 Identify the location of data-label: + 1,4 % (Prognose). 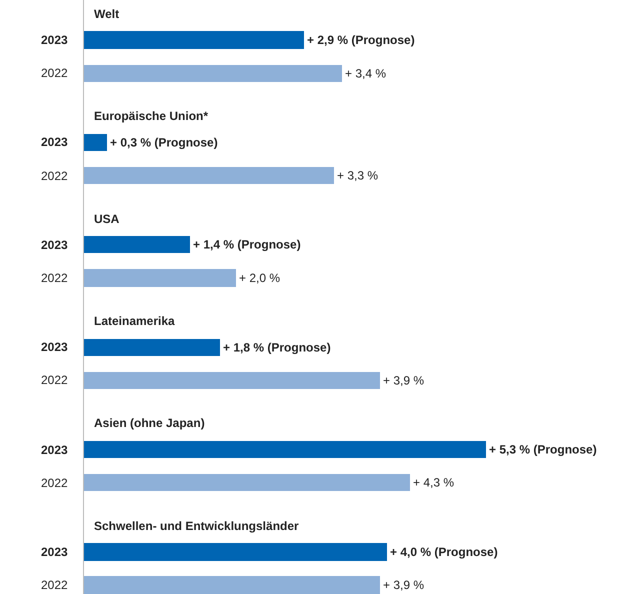
(247, 245).